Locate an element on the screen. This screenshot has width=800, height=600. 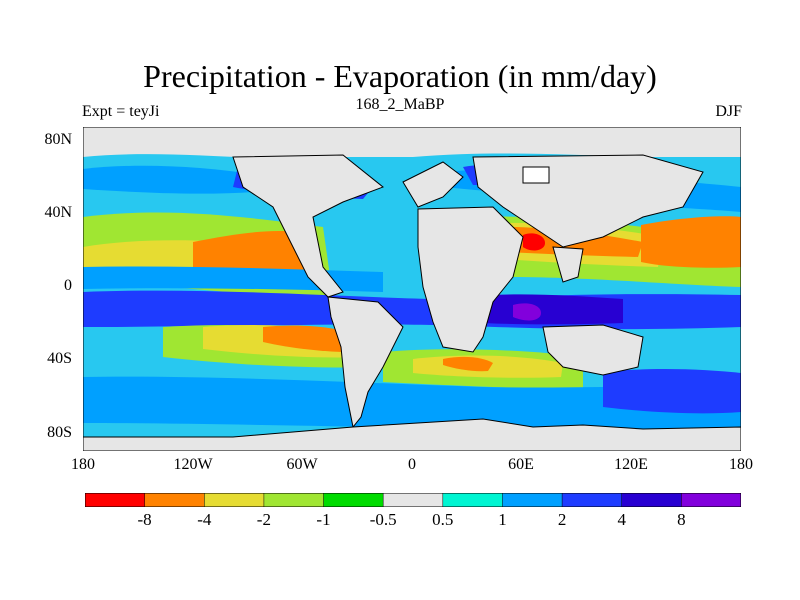
colorbar-label-neg1: -1 is located at coordinates (323, 519).